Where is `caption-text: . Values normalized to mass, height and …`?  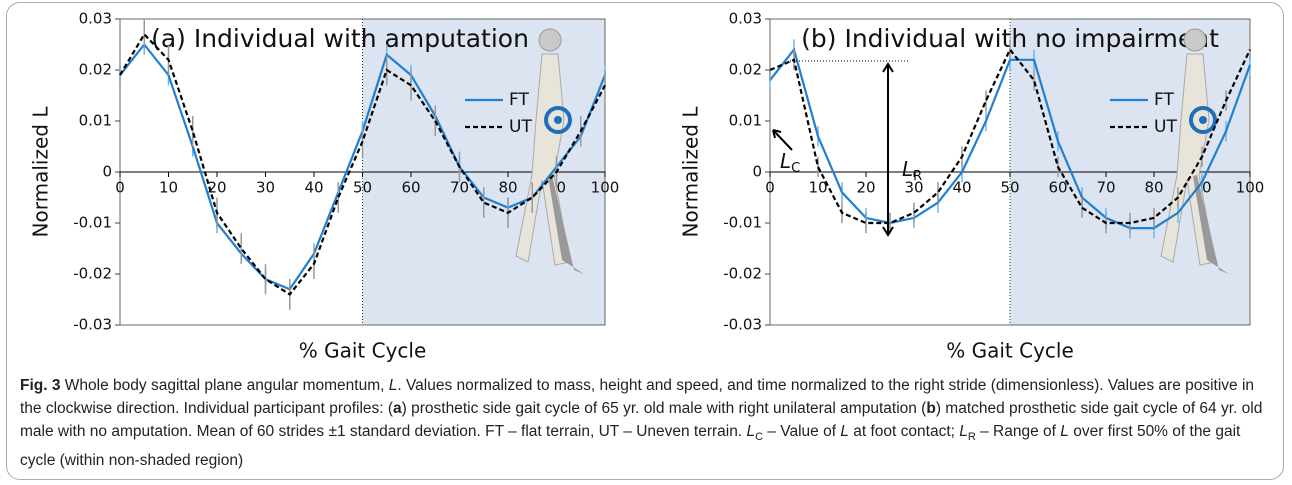 caption-text: . Values normalized to mass, height and … is located at coordinates (637, 397).